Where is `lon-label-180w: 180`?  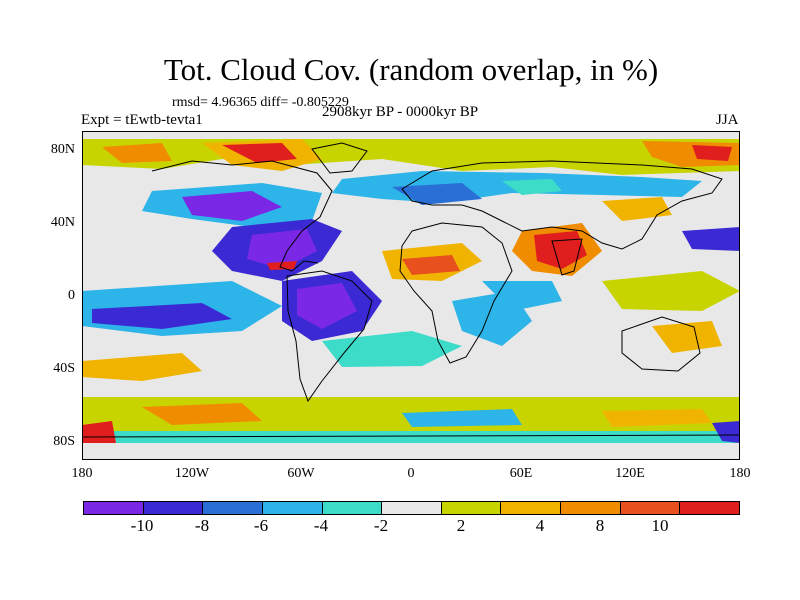
lon-label-180w: 180 is located at coordinates (82, 473).